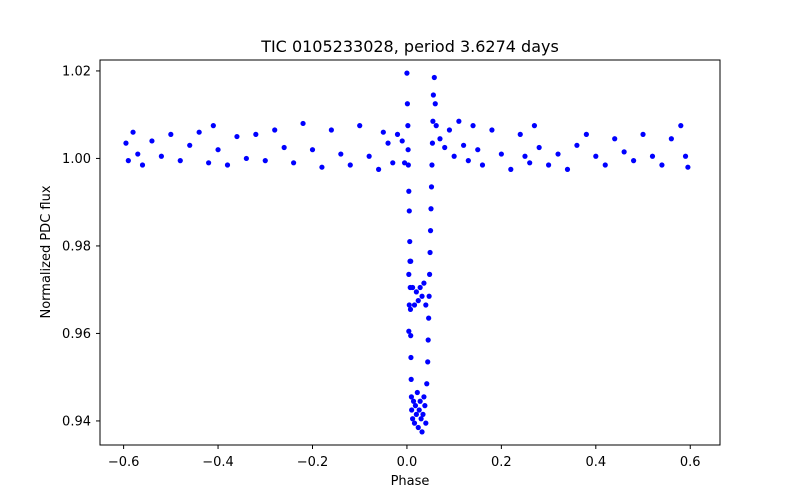 This screenshot has width=800, height=500. What do you see at coordinates (313, 462) in the screenshot?
I see `x-tick-label: −0.2` at bounding box center [313, 462].